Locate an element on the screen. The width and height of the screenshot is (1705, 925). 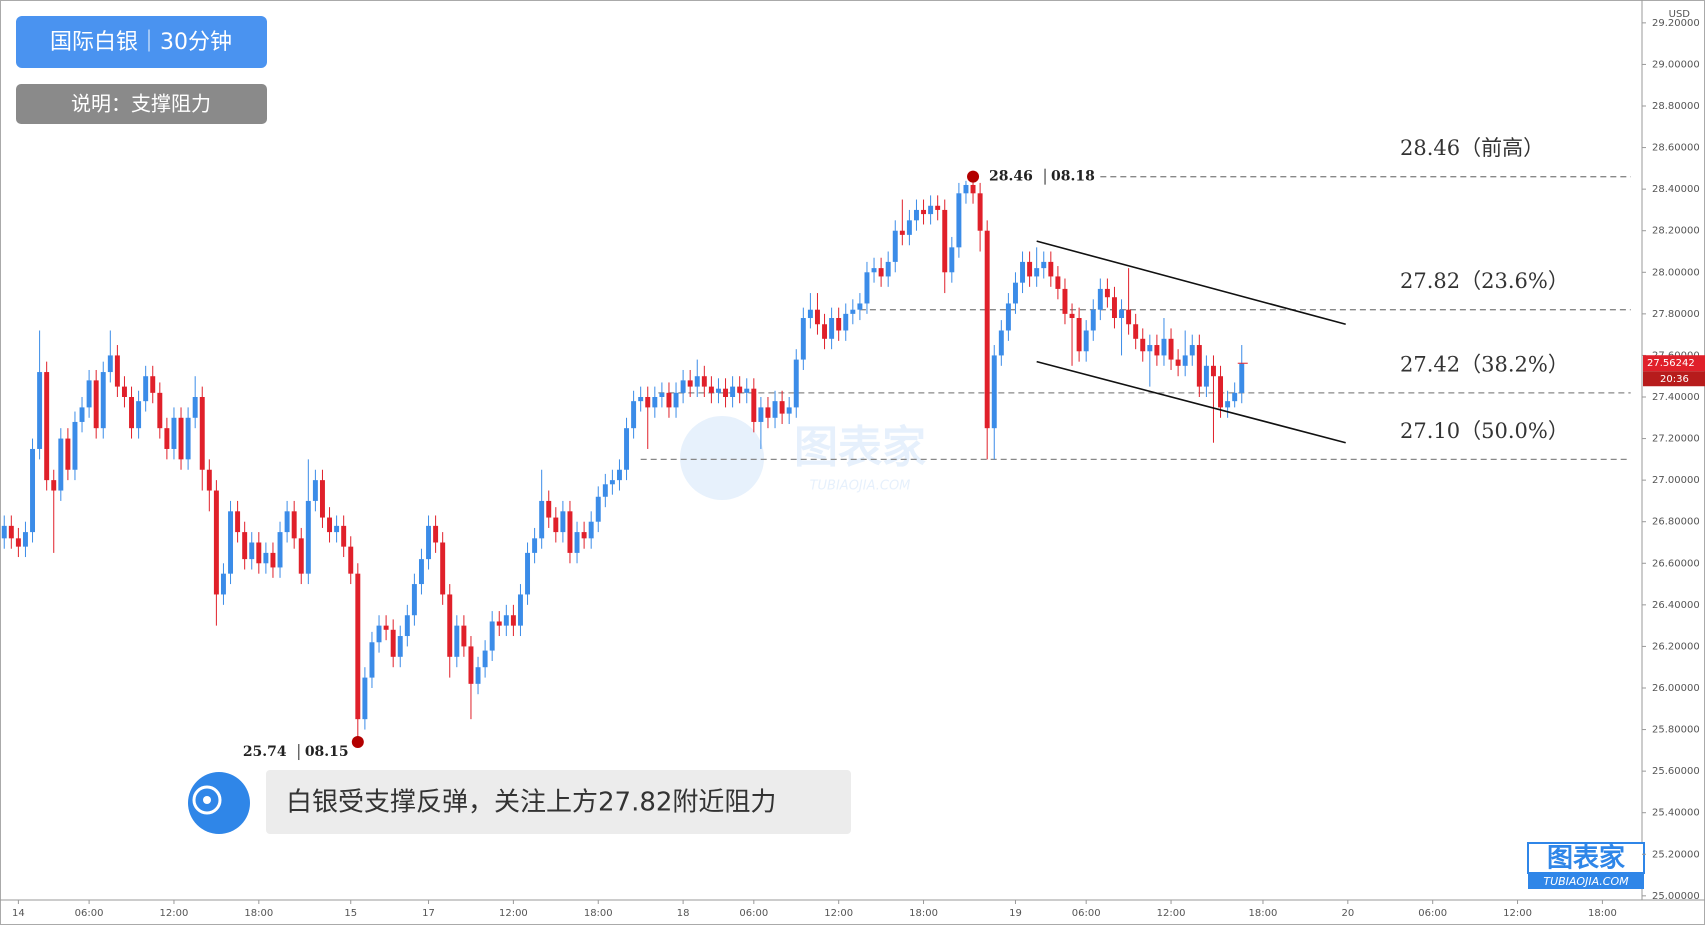
watermark-icon is located at coordinates (722, 458).